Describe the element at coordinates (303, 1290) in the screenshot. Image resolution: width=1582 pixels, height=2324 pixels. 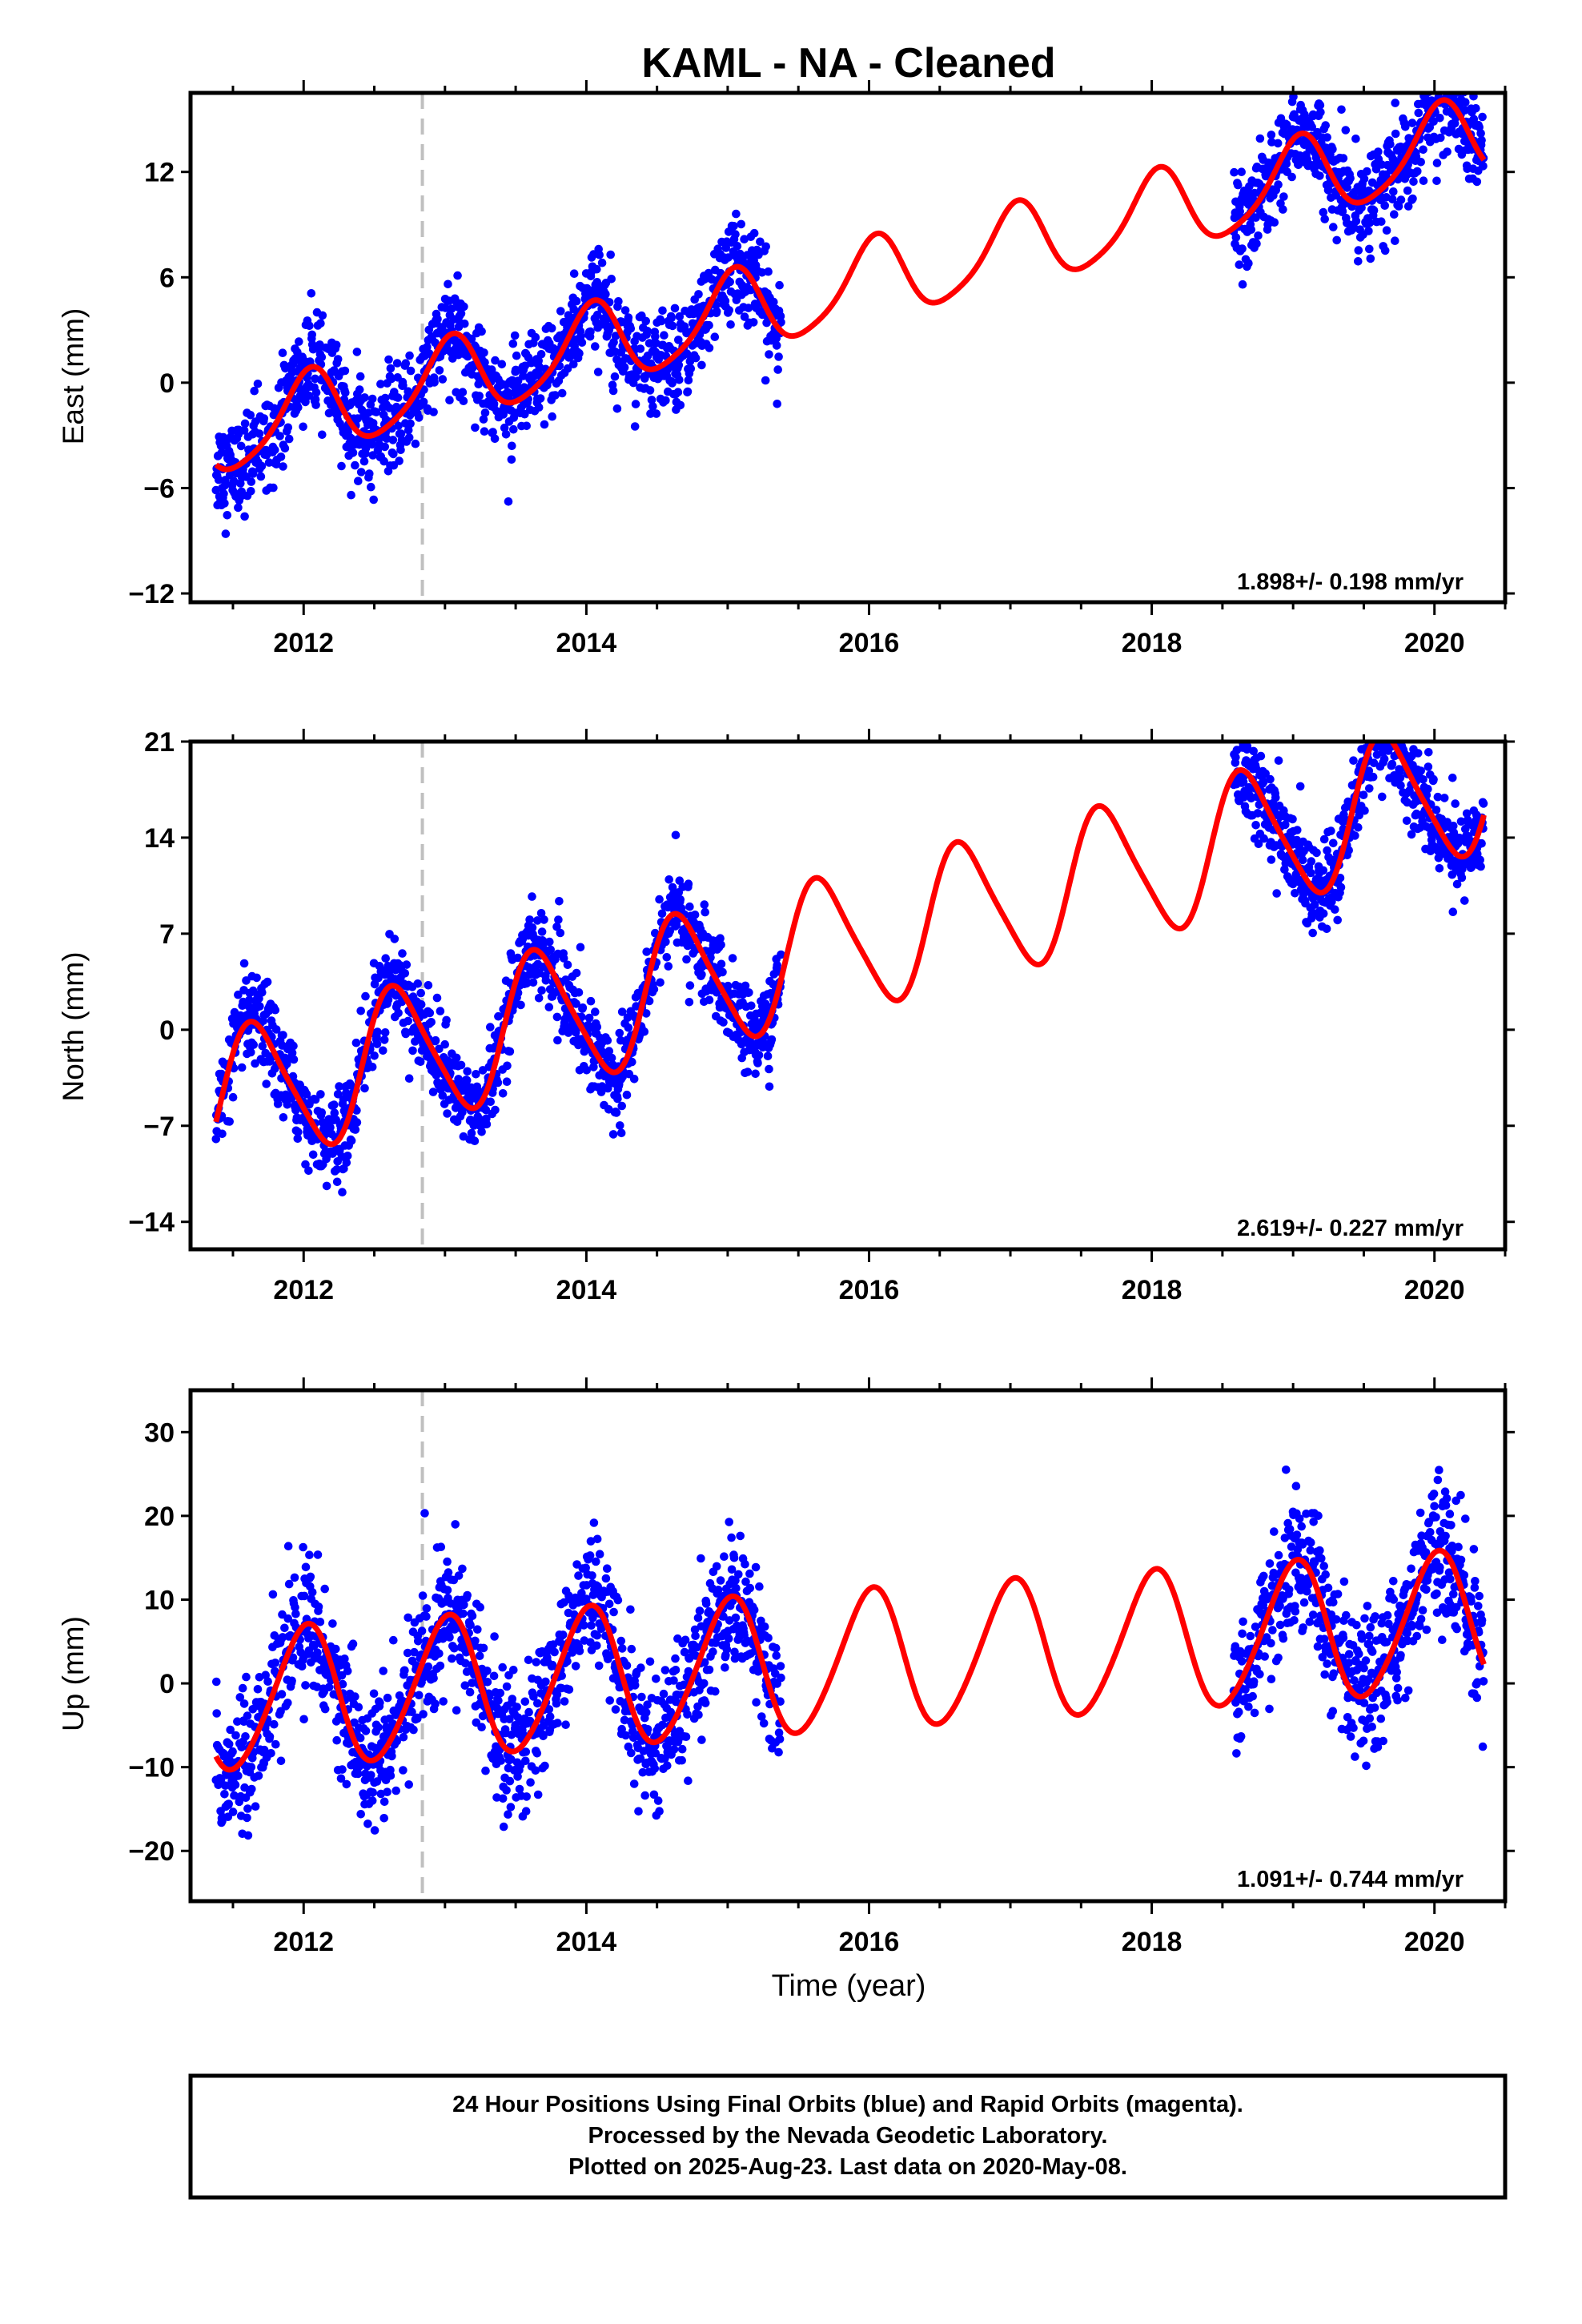
I see `north-x-tick-label: 2012` at that location.